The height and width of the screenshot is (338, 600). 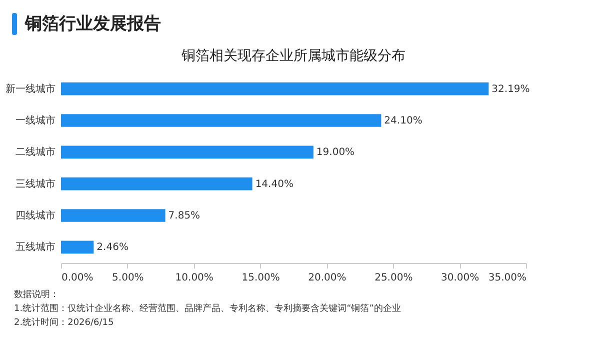 What do you see at coordinates (207, 309) in the screenshot?
I see `text: 1.统计范围：仅统计企业名称、经营范围、品牌产品、专利名称、专利摘要含关键词“铜箔”的企业` at bounding box center [207, 309].